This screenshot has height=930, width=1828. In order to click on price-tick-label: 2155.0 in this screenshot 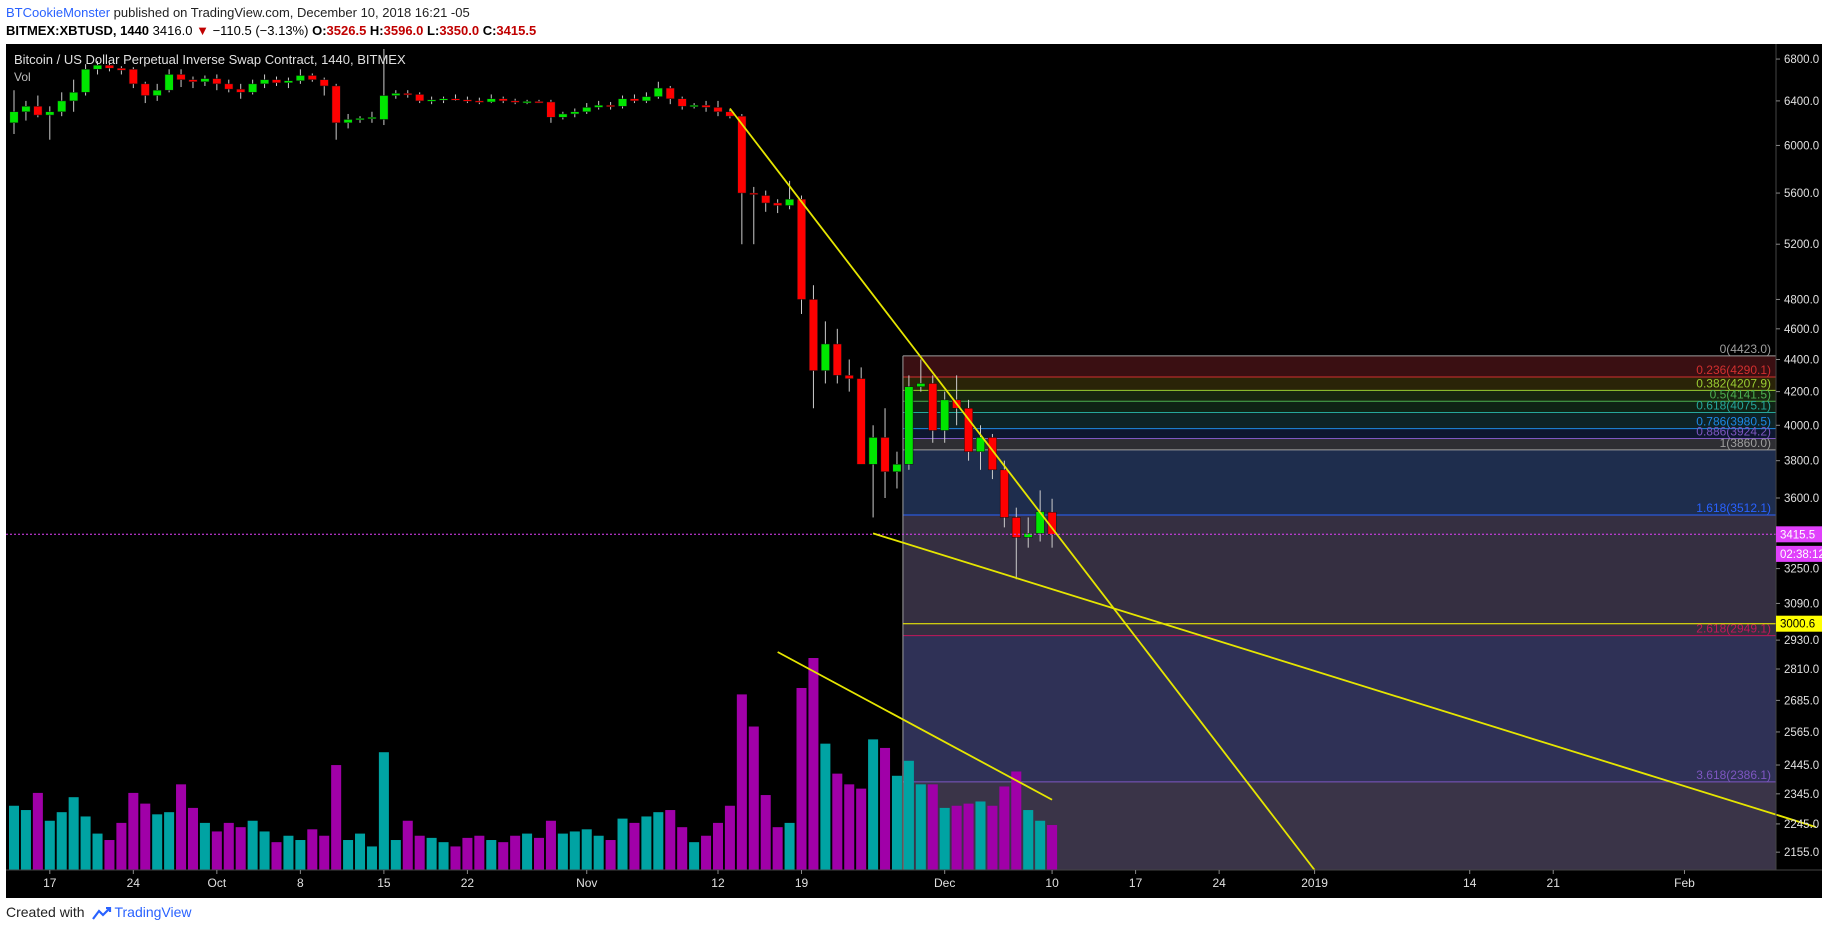, I will do `click(1801, 853)`.